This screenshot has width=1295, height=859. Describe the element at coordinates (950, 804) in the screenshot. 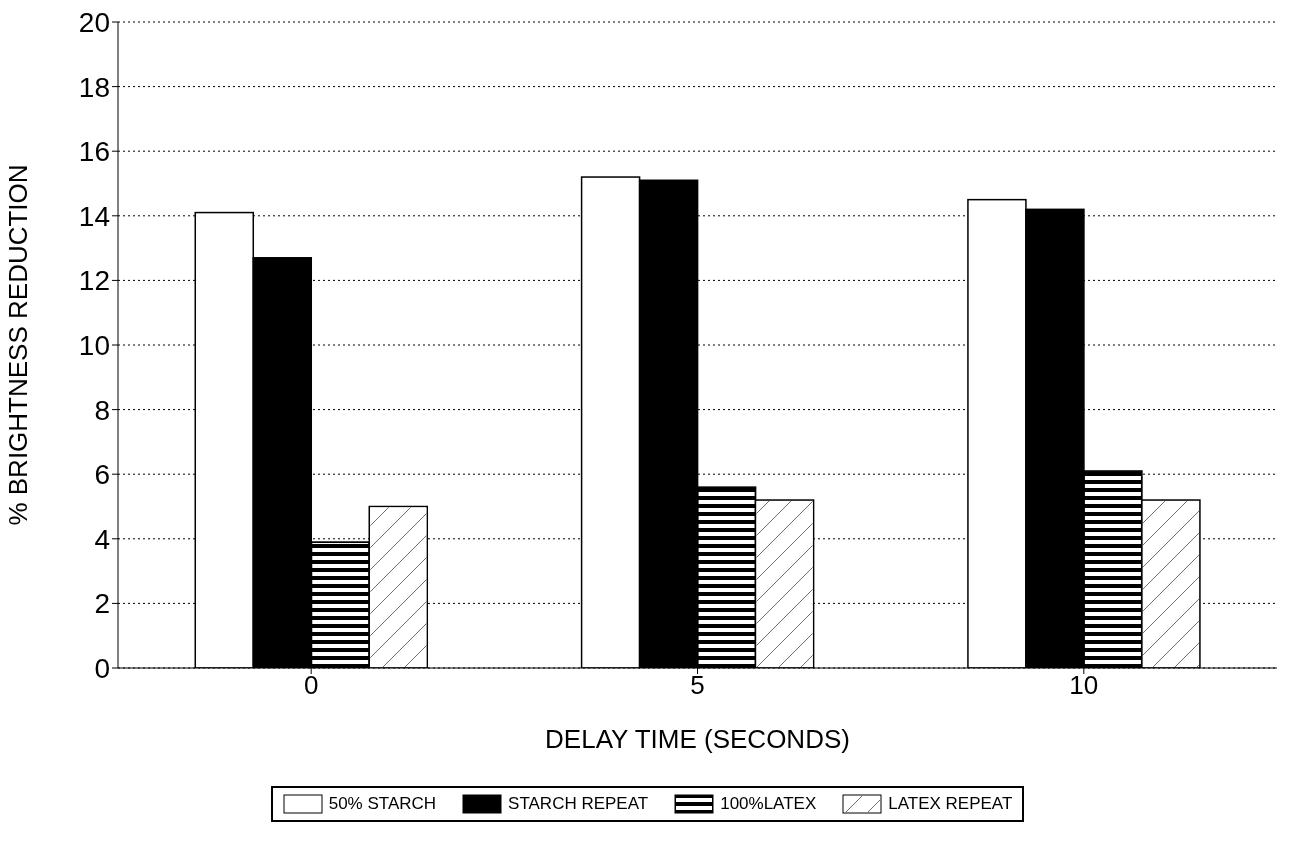

I see `legend-label: LATEX REPEAT` at that location.